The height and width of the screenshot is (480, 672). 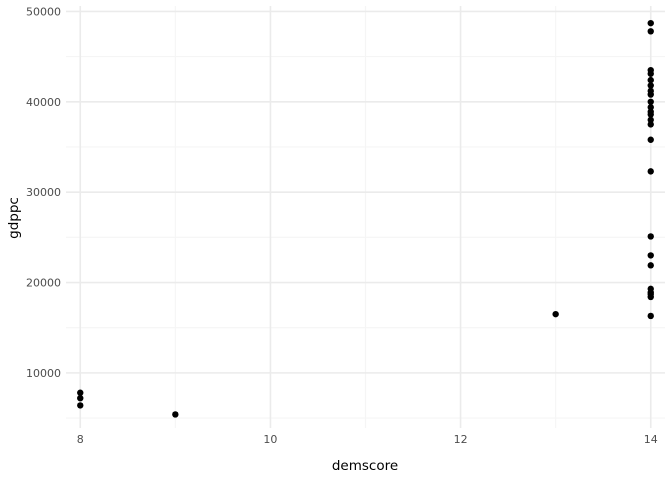 I want to click on x-tick-label: 10, so click(x=270, y=439).